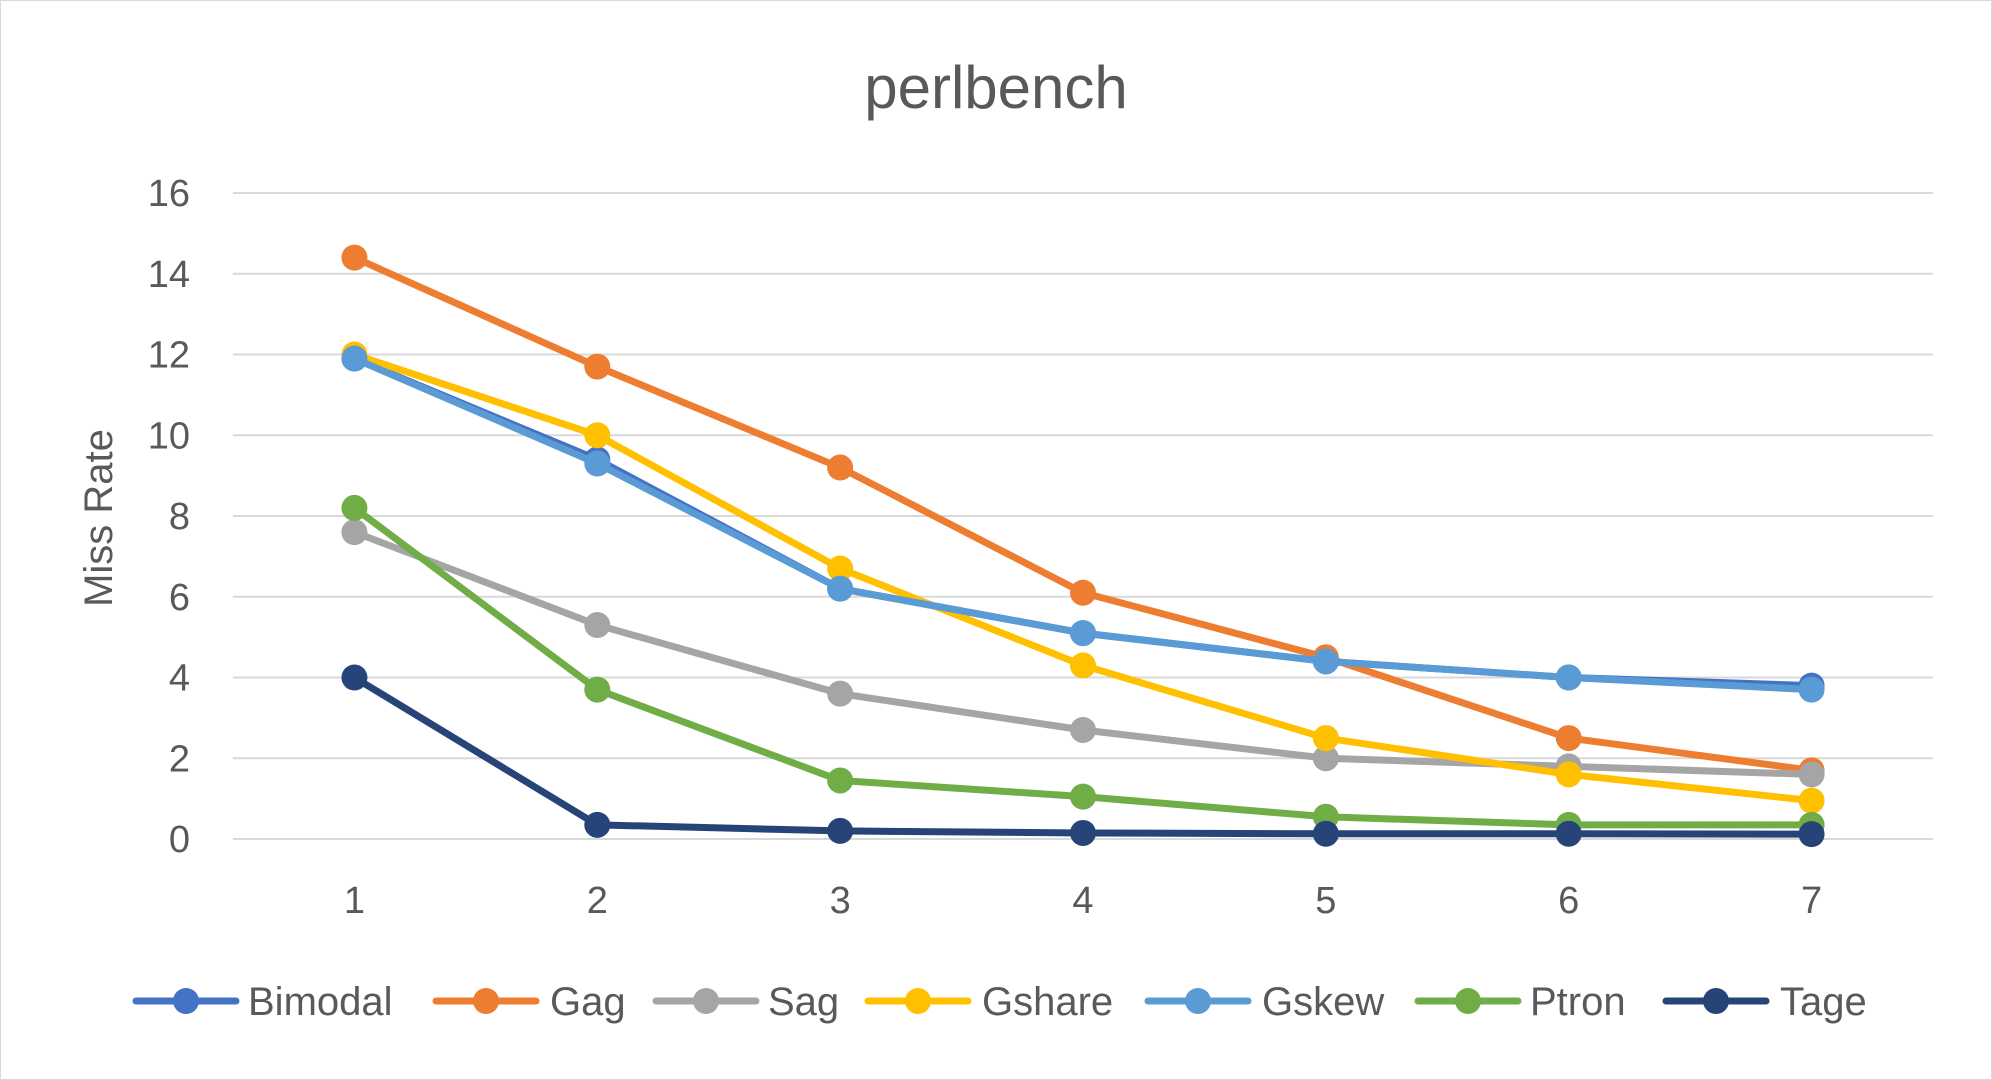 The image size is (1992, 1080). Describe the element at coordinates (803, 1002) in the screenshot. I see `legend-label: Sag` at that location.